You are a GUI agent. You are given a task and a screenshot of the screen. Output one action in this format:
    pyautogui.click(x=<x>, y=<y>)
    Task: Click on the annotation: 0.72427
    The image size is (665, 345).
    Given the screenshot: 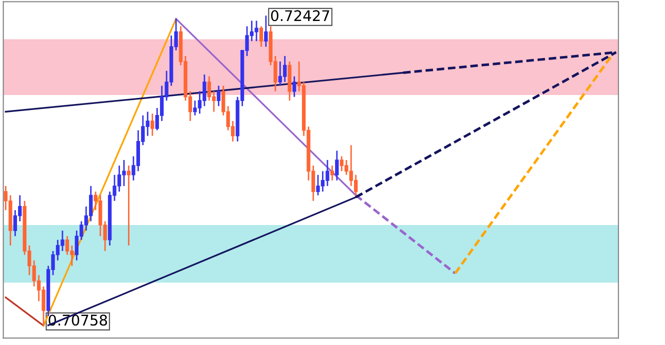 What is the action you would take?
    pyautogui.click(x=300, y=16)
    